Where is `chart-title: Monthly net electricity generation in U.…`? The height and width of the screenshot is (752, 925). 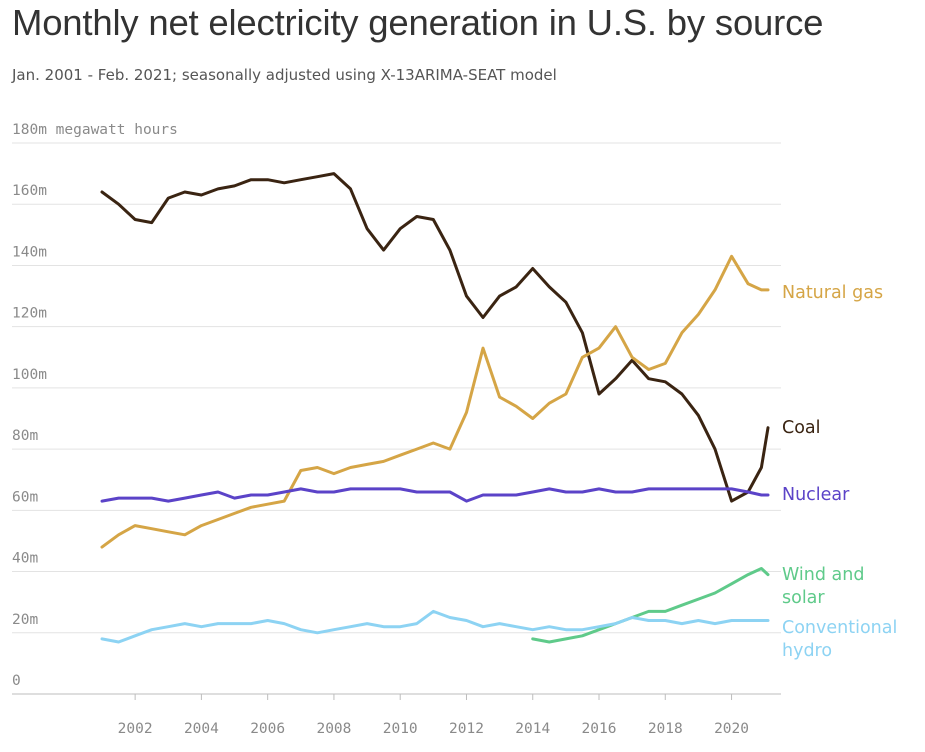 chart-title: Monthly net electricity generation in U.… is located at coordinates (418, 22).